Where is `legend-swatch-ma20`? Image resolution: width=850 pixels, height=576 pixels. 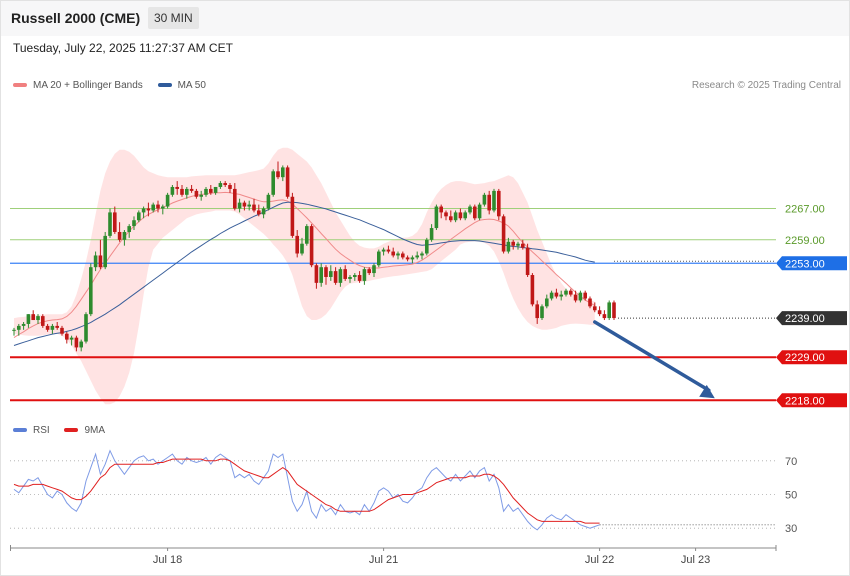 legend-swatch-ma20 is located at coordinates (20, 85).